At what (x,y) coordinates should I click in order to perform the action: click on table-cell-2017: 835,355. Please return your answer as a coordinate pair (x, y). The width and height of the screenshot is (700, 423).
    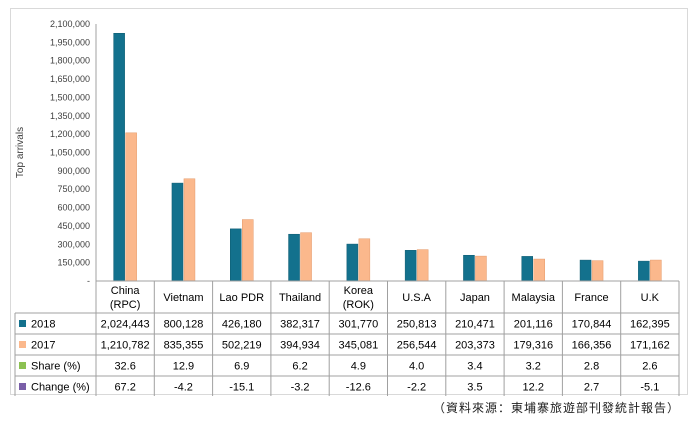
    Looking at the image, I should click on (184, 346).